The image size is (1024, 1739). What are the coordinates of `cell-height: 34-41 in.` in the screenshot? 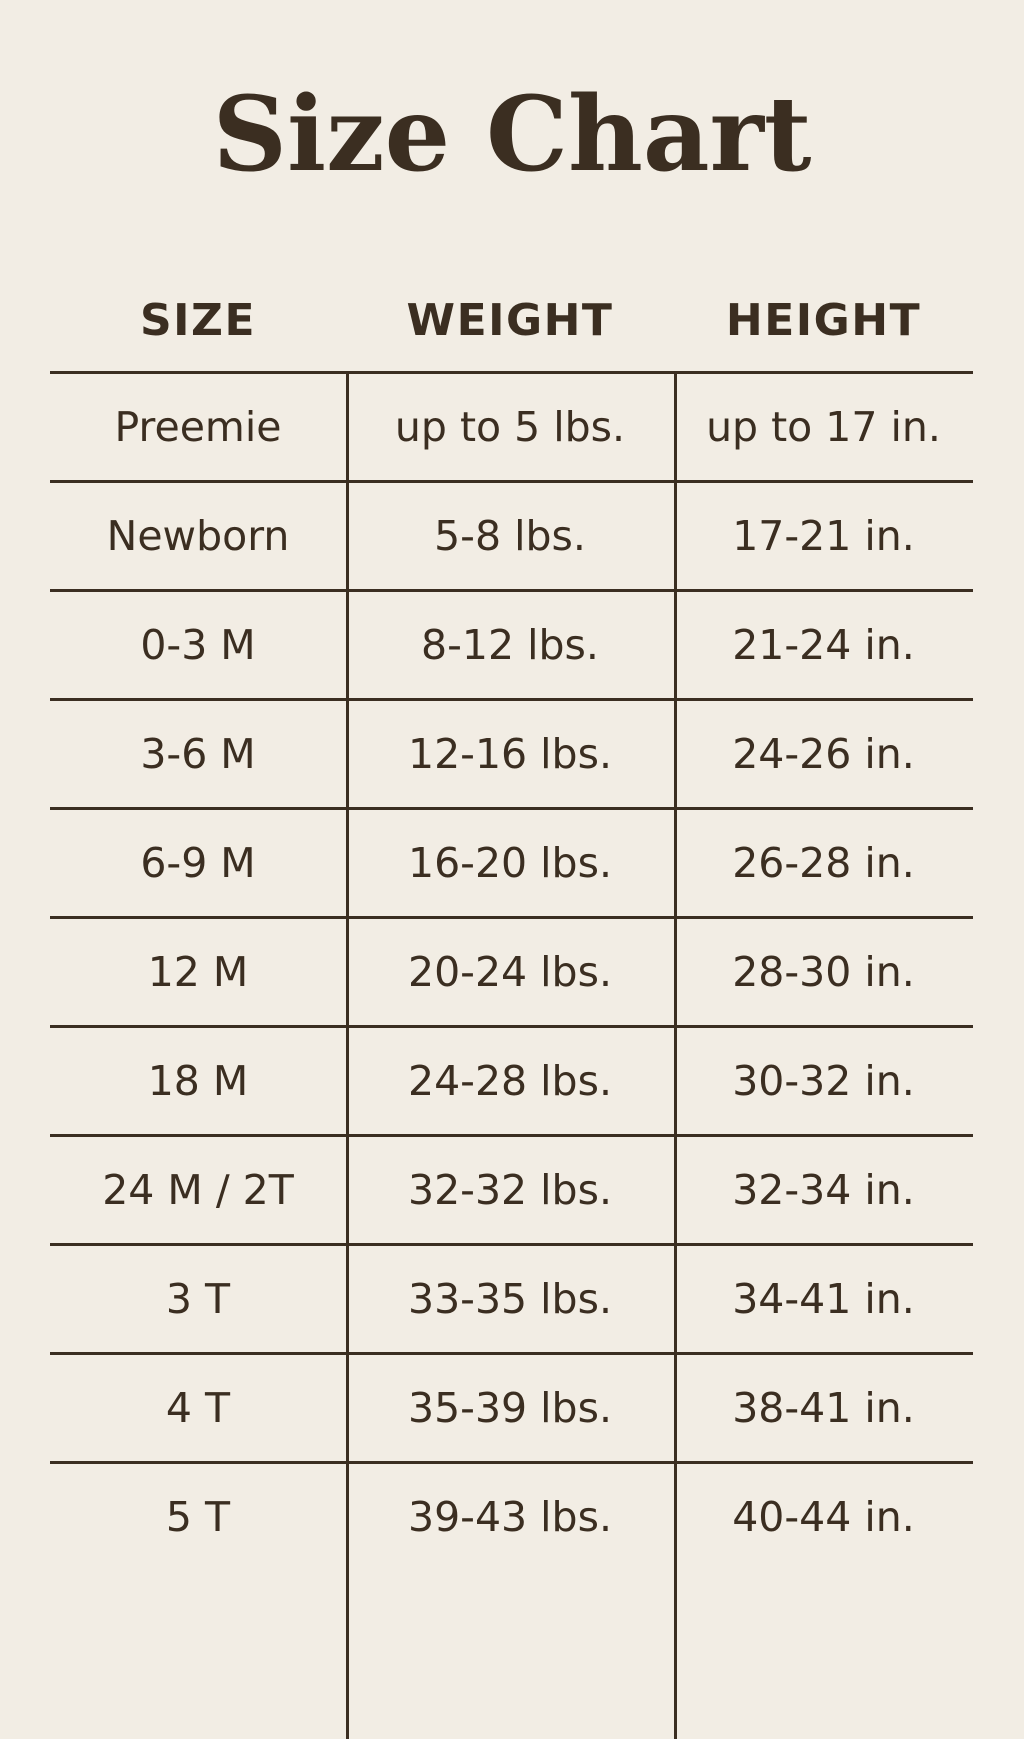 It's located at (823, 1298).